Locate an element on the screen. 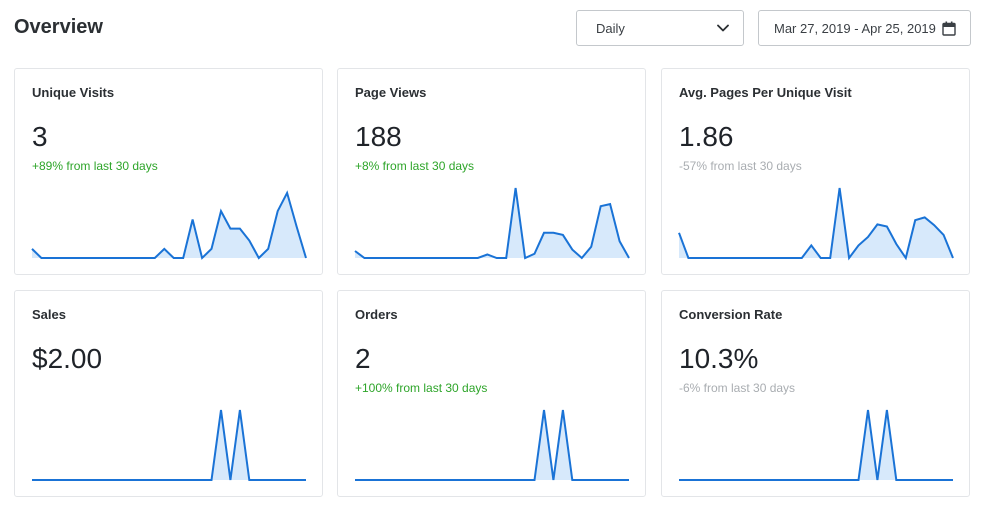 The height and width of the screenshot is (524, 1000). metric-card-page-views: Page Views 188 +8% from last 30 days is located at coordinates (491, 171).